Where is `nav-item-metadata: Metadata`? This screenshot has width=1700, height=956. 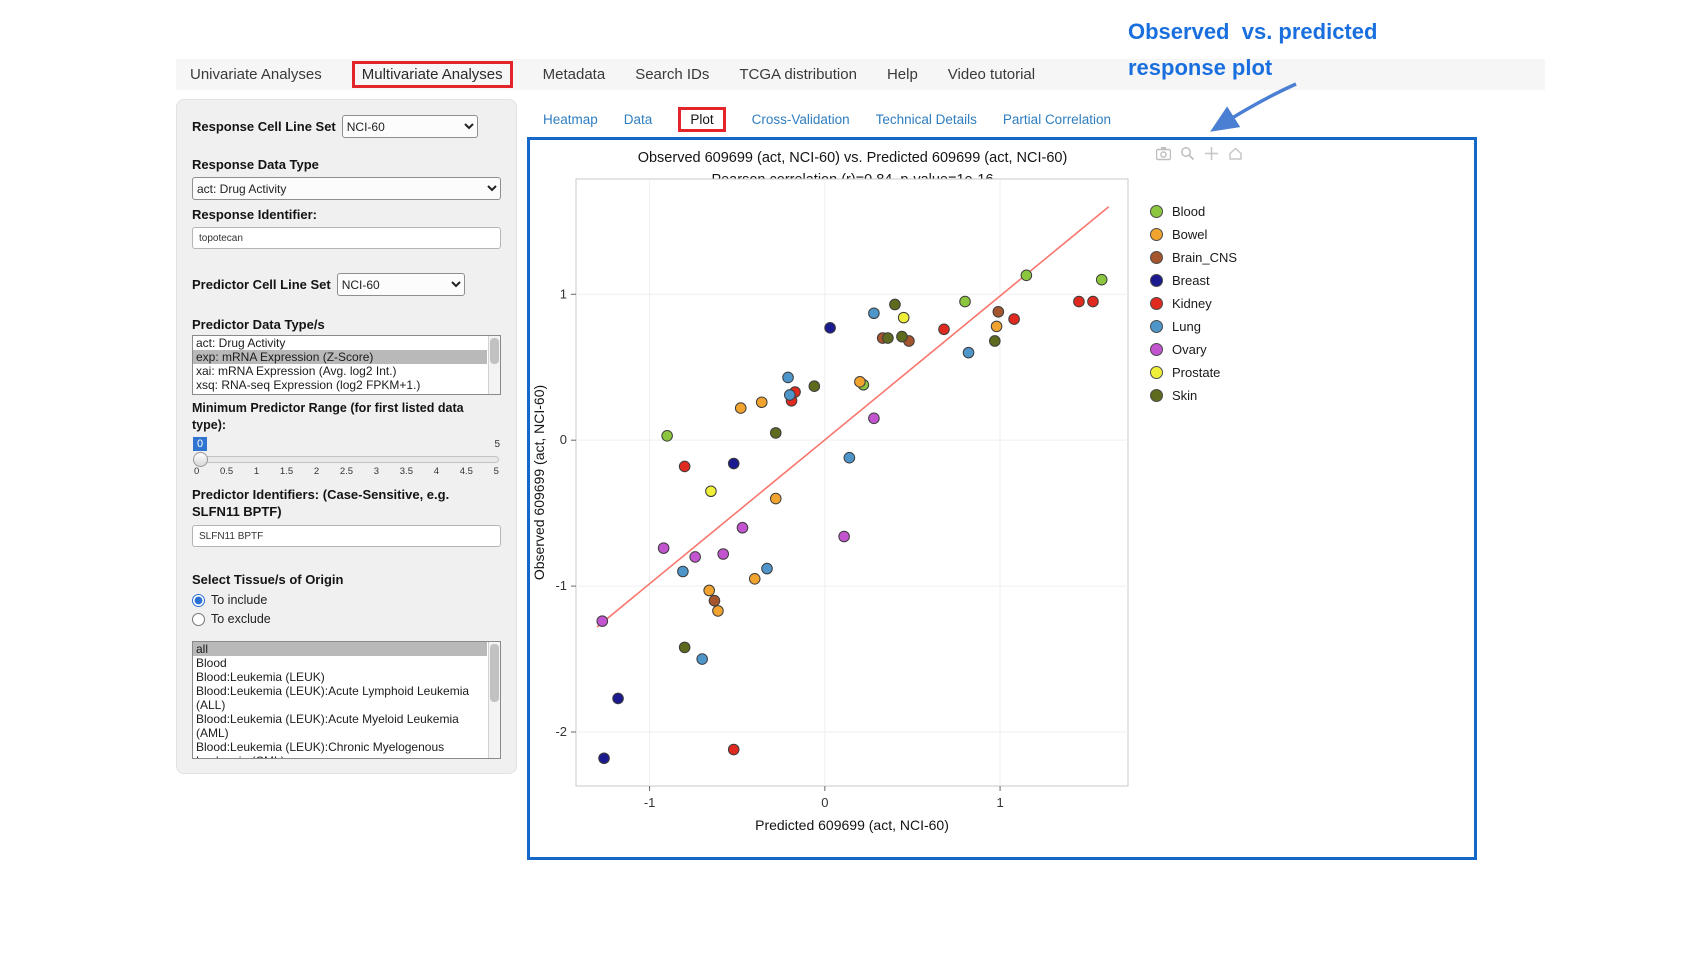 nav-item-metadata: Metadata is located at coordinates (574, 74).